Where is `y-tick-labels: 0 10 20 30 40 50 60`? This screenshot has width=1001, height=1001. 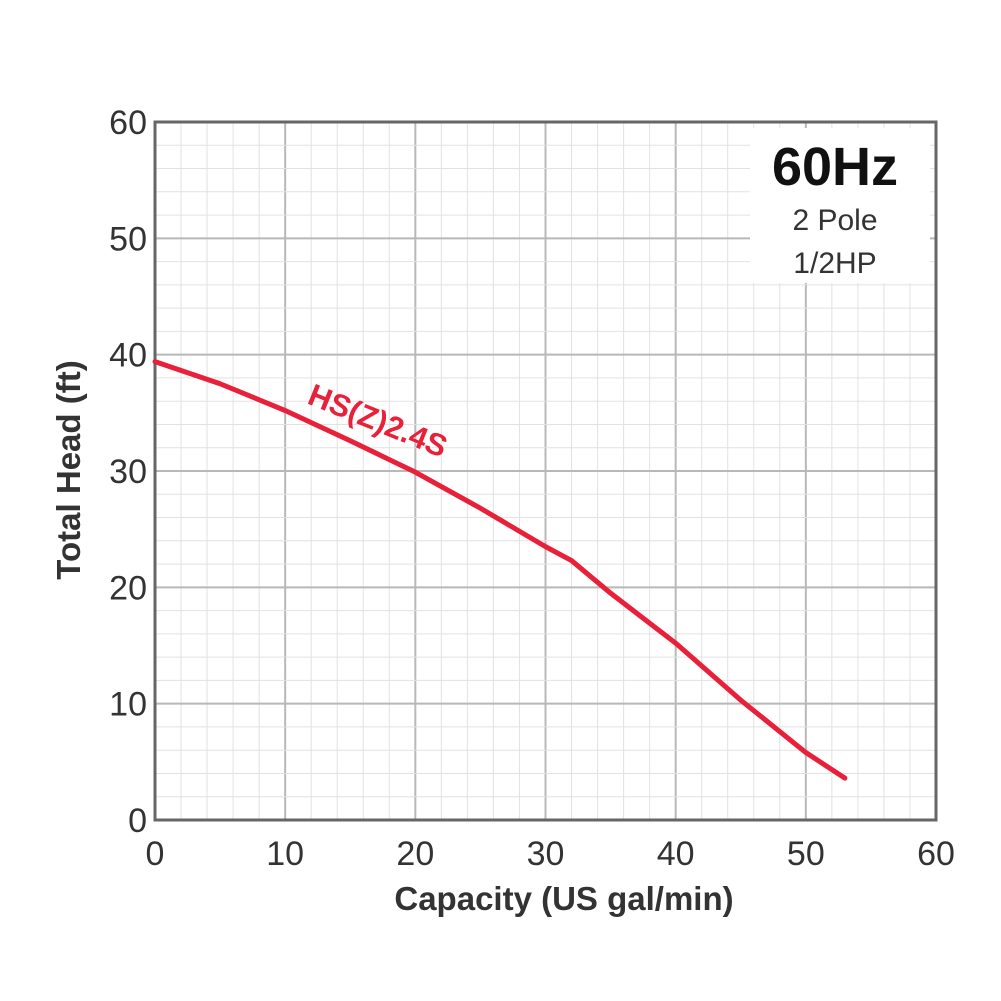
y-tick-labels: 0 10 20 30 40 50 60 is located at coordinates (128, 472).